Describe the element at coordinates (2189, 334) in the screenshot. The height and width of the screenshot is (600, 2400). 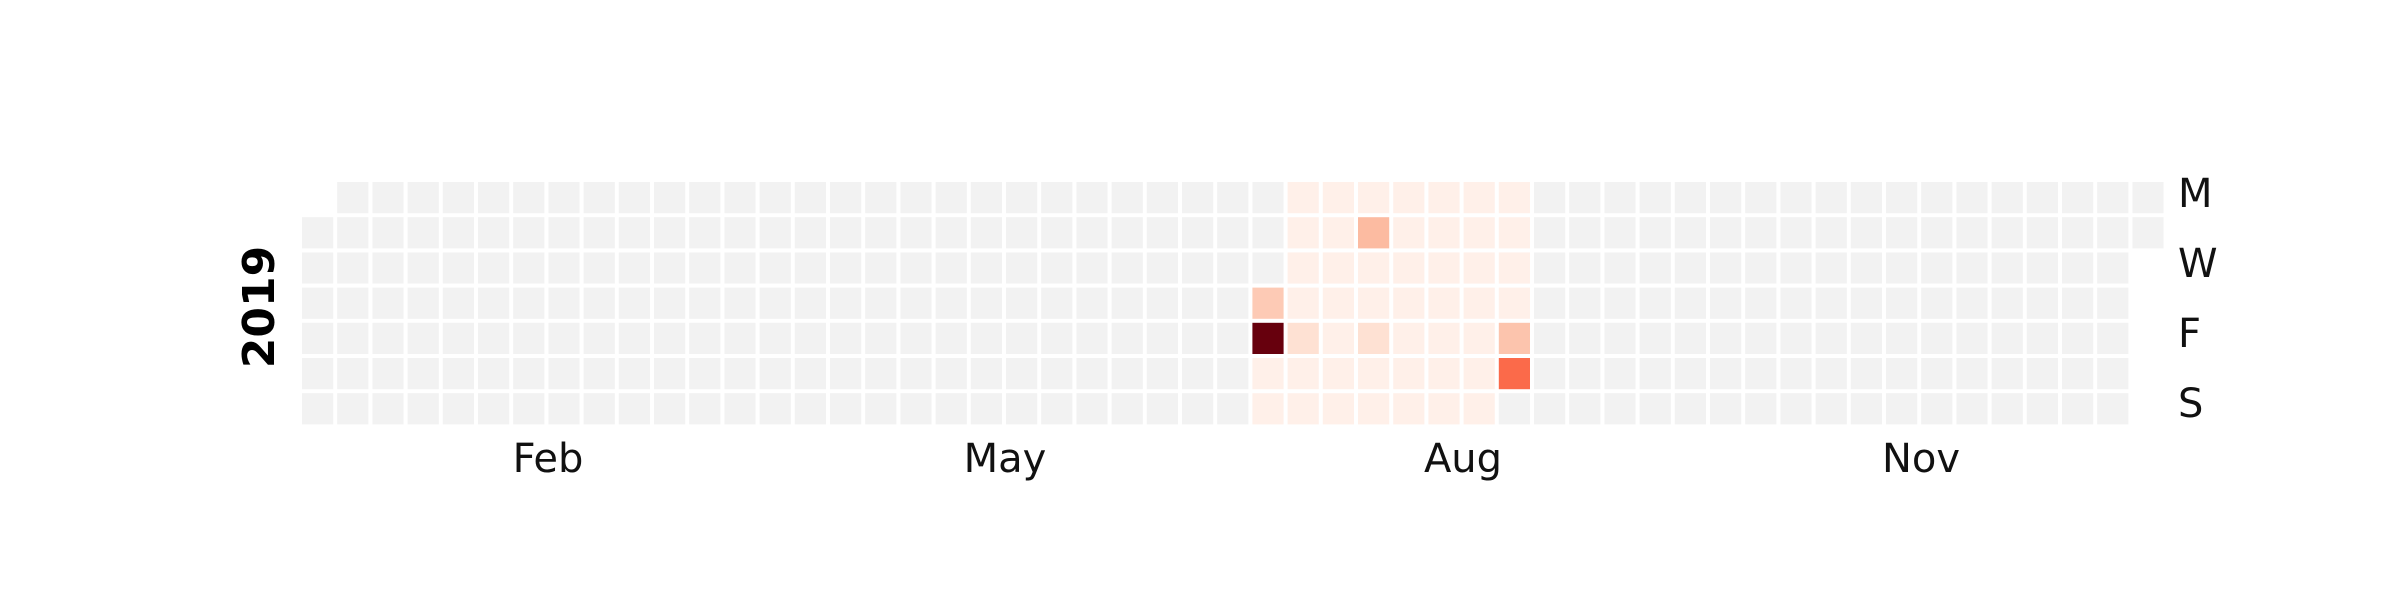
I see `weekday-label-friday: F` at that location.